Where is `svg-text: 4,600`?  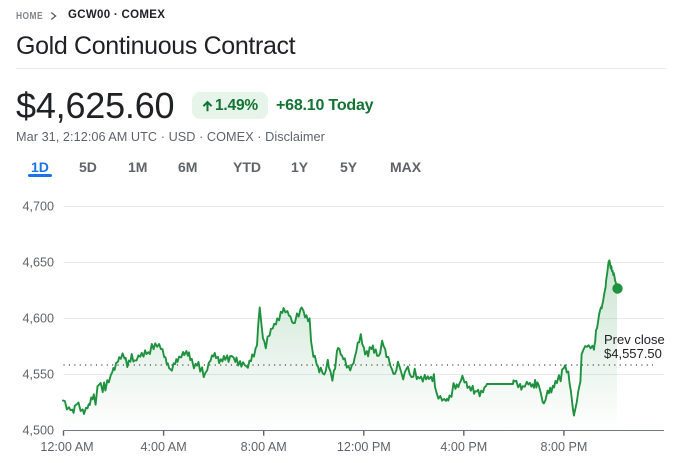 svg-text: 4,600 is located at coordinates (38, 319).